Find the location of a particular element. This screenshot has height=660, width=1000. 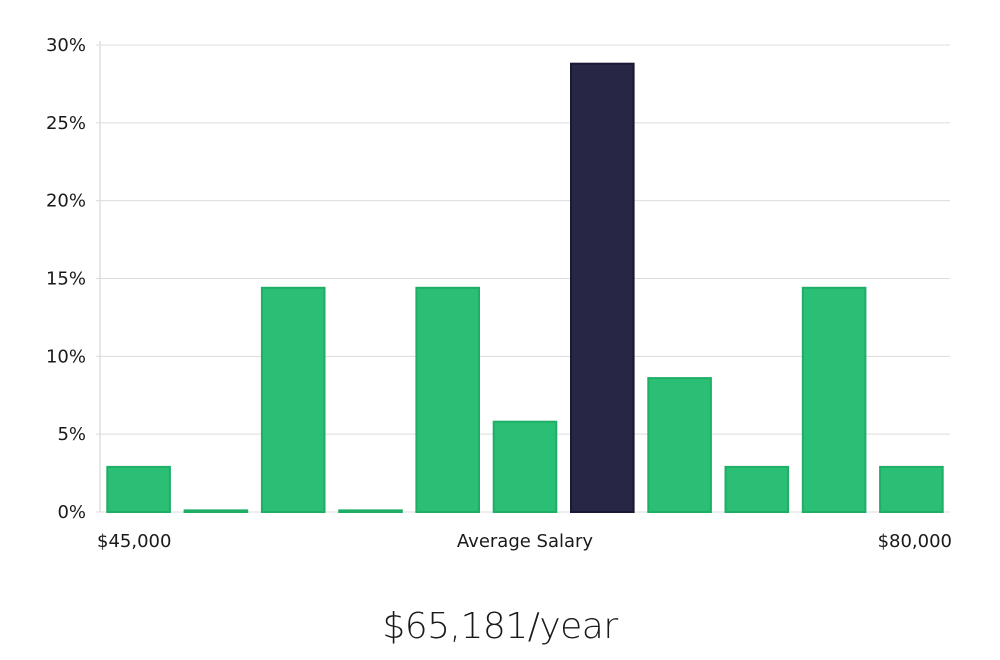

x-label-min: $45,000 is located at coordinates (134, 541).